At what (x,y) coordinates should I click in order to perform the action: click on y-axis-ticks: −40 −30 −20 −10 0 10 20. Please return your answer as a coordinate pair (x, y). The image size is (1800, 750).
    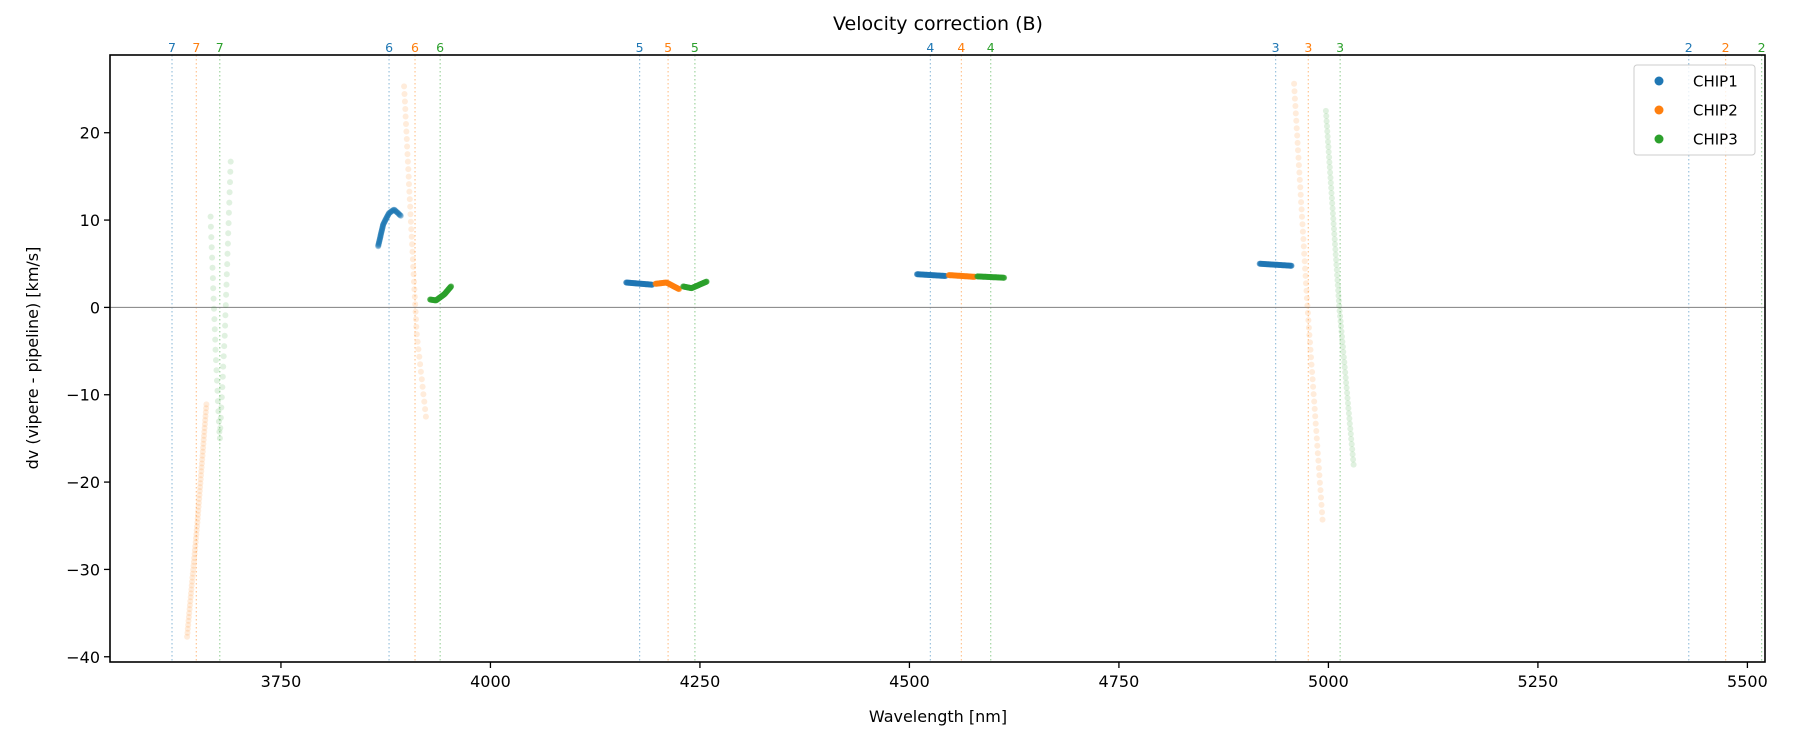
    Looking at the image, I should click on (88, 395).